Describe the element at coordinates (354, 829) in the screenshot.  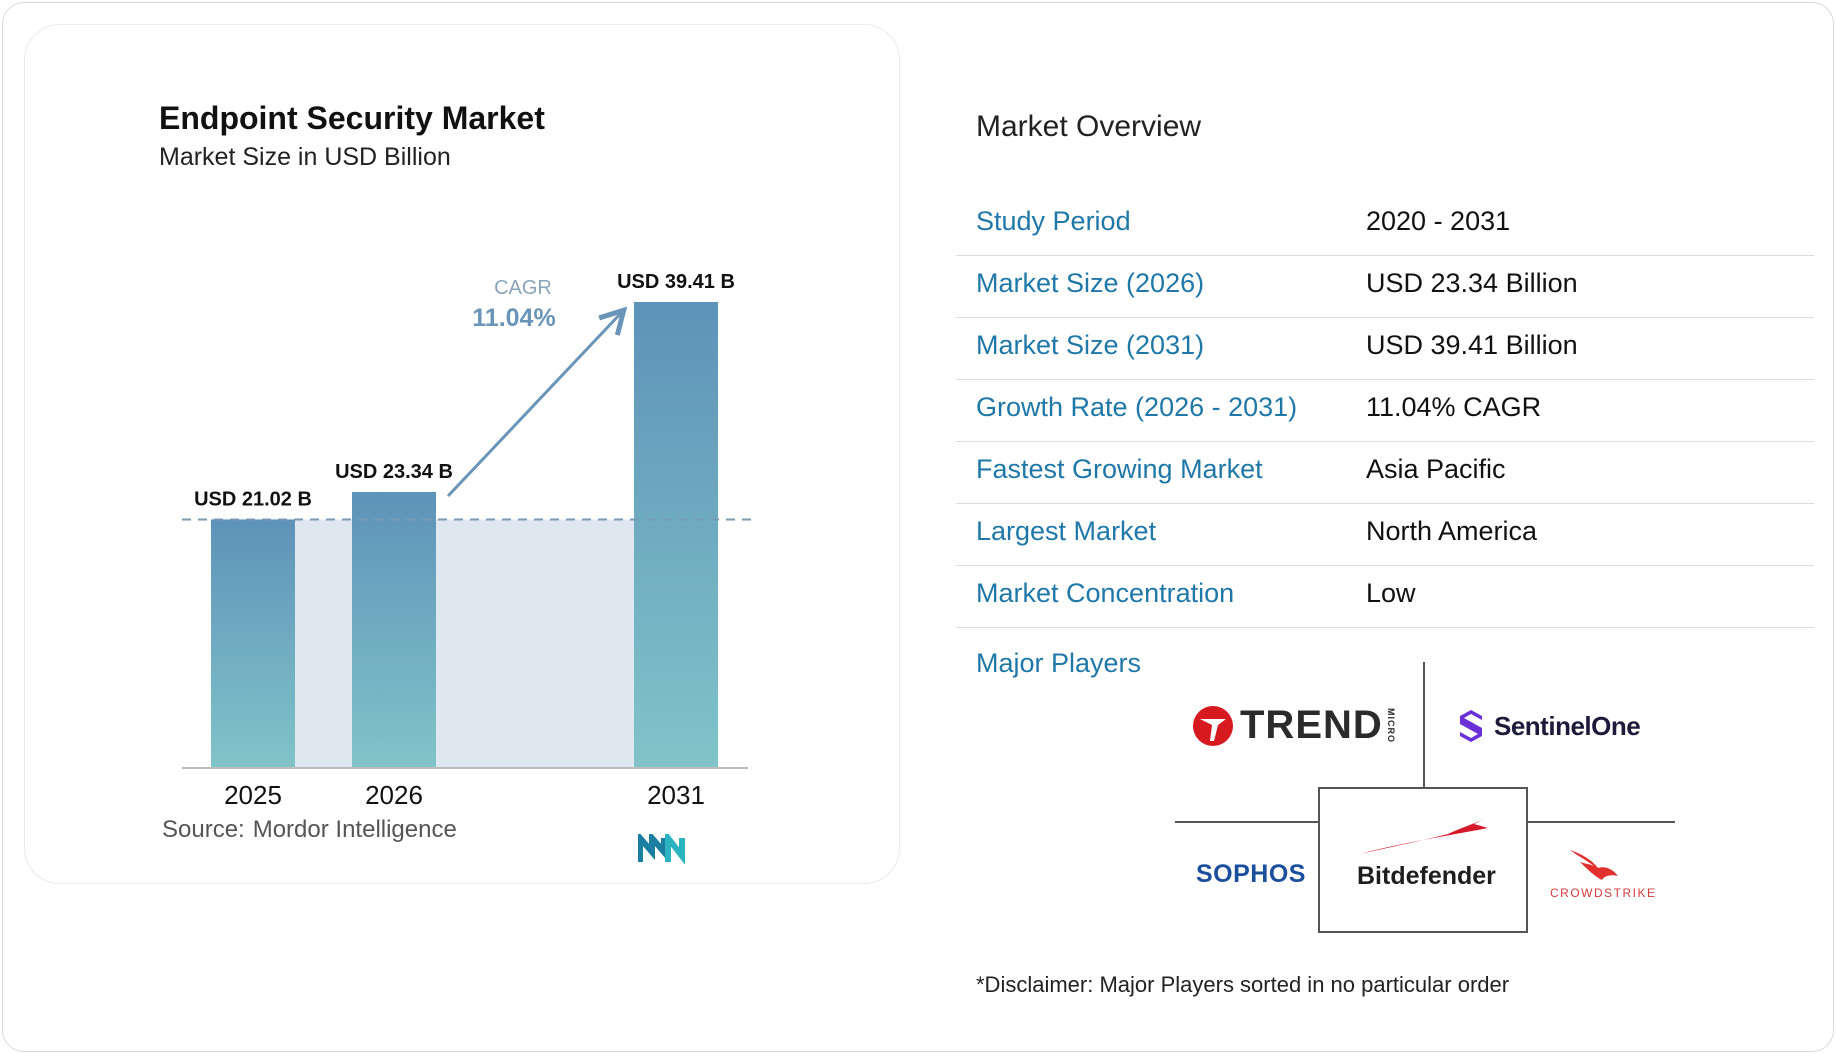
I see `source-value: Mordor Intelligence` at that location.